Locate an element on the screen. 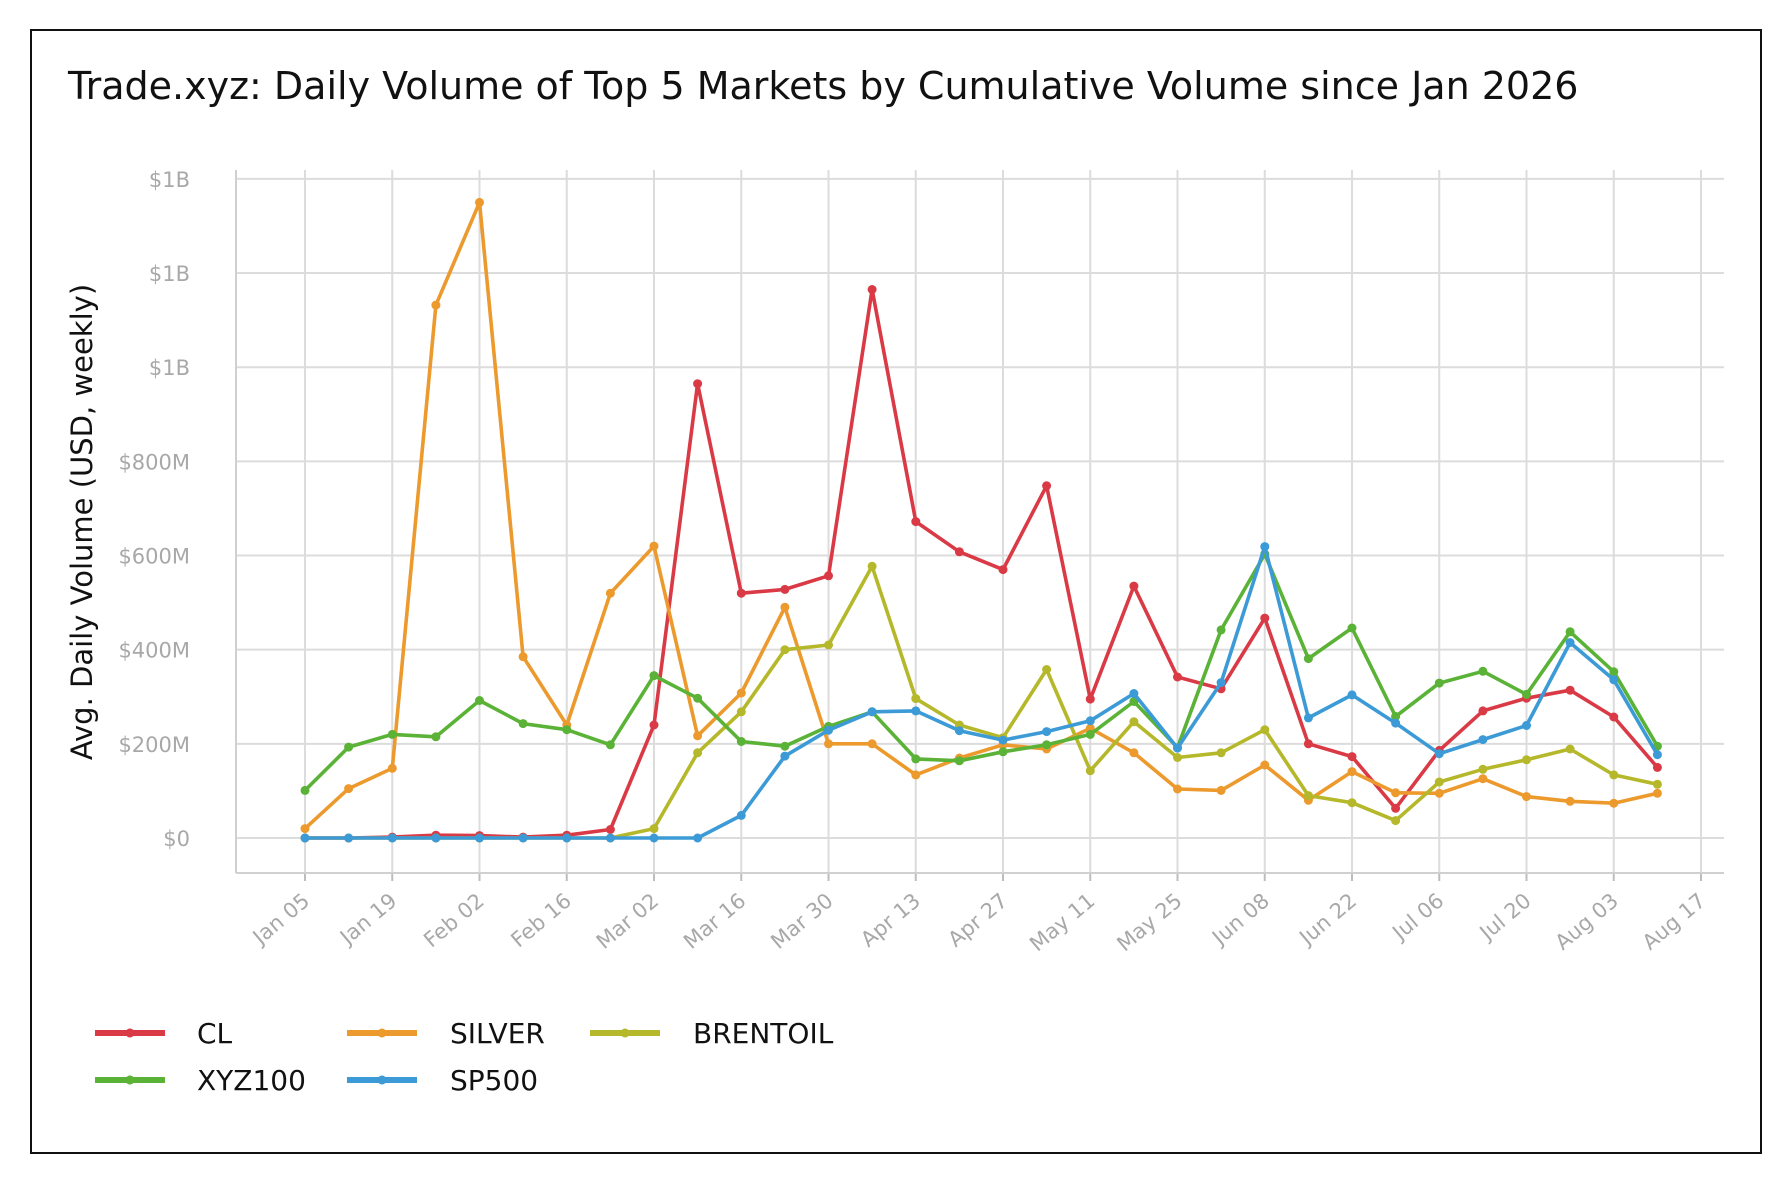  x-tick-label: Jan 19 is located at coordinates (367, 919).